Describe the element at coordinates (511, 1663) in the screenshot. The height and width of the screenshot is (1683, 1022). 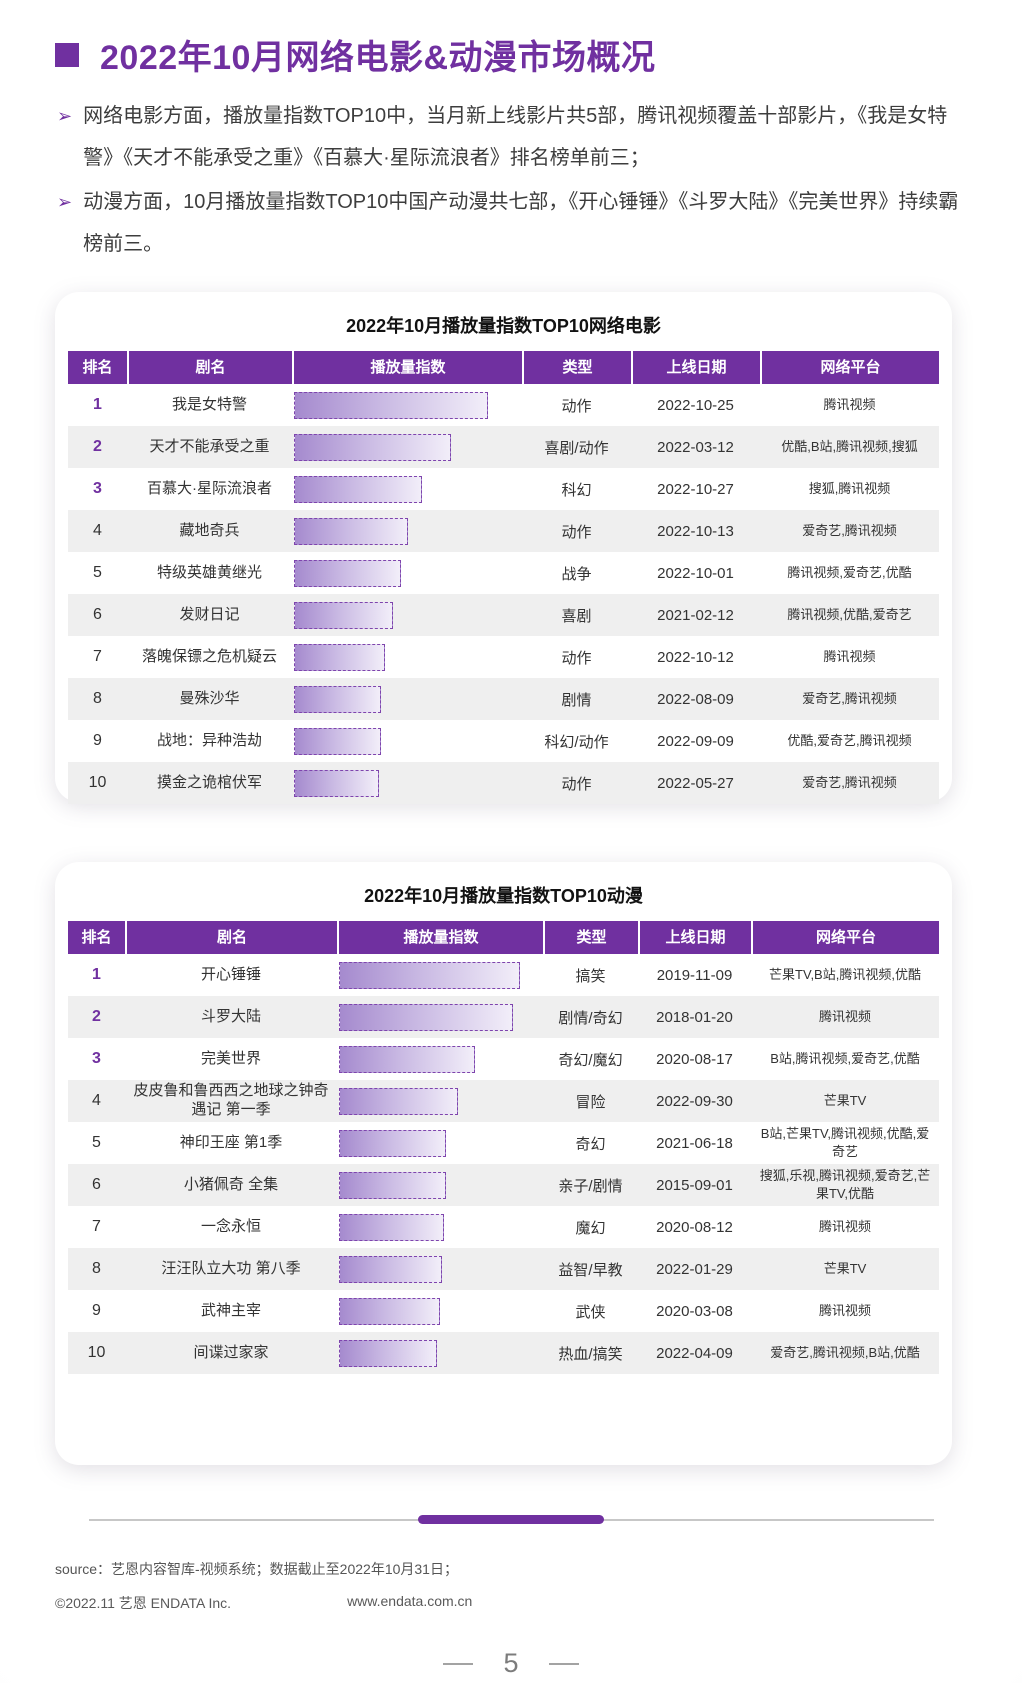
I see `page-number-block: 5` at that location.